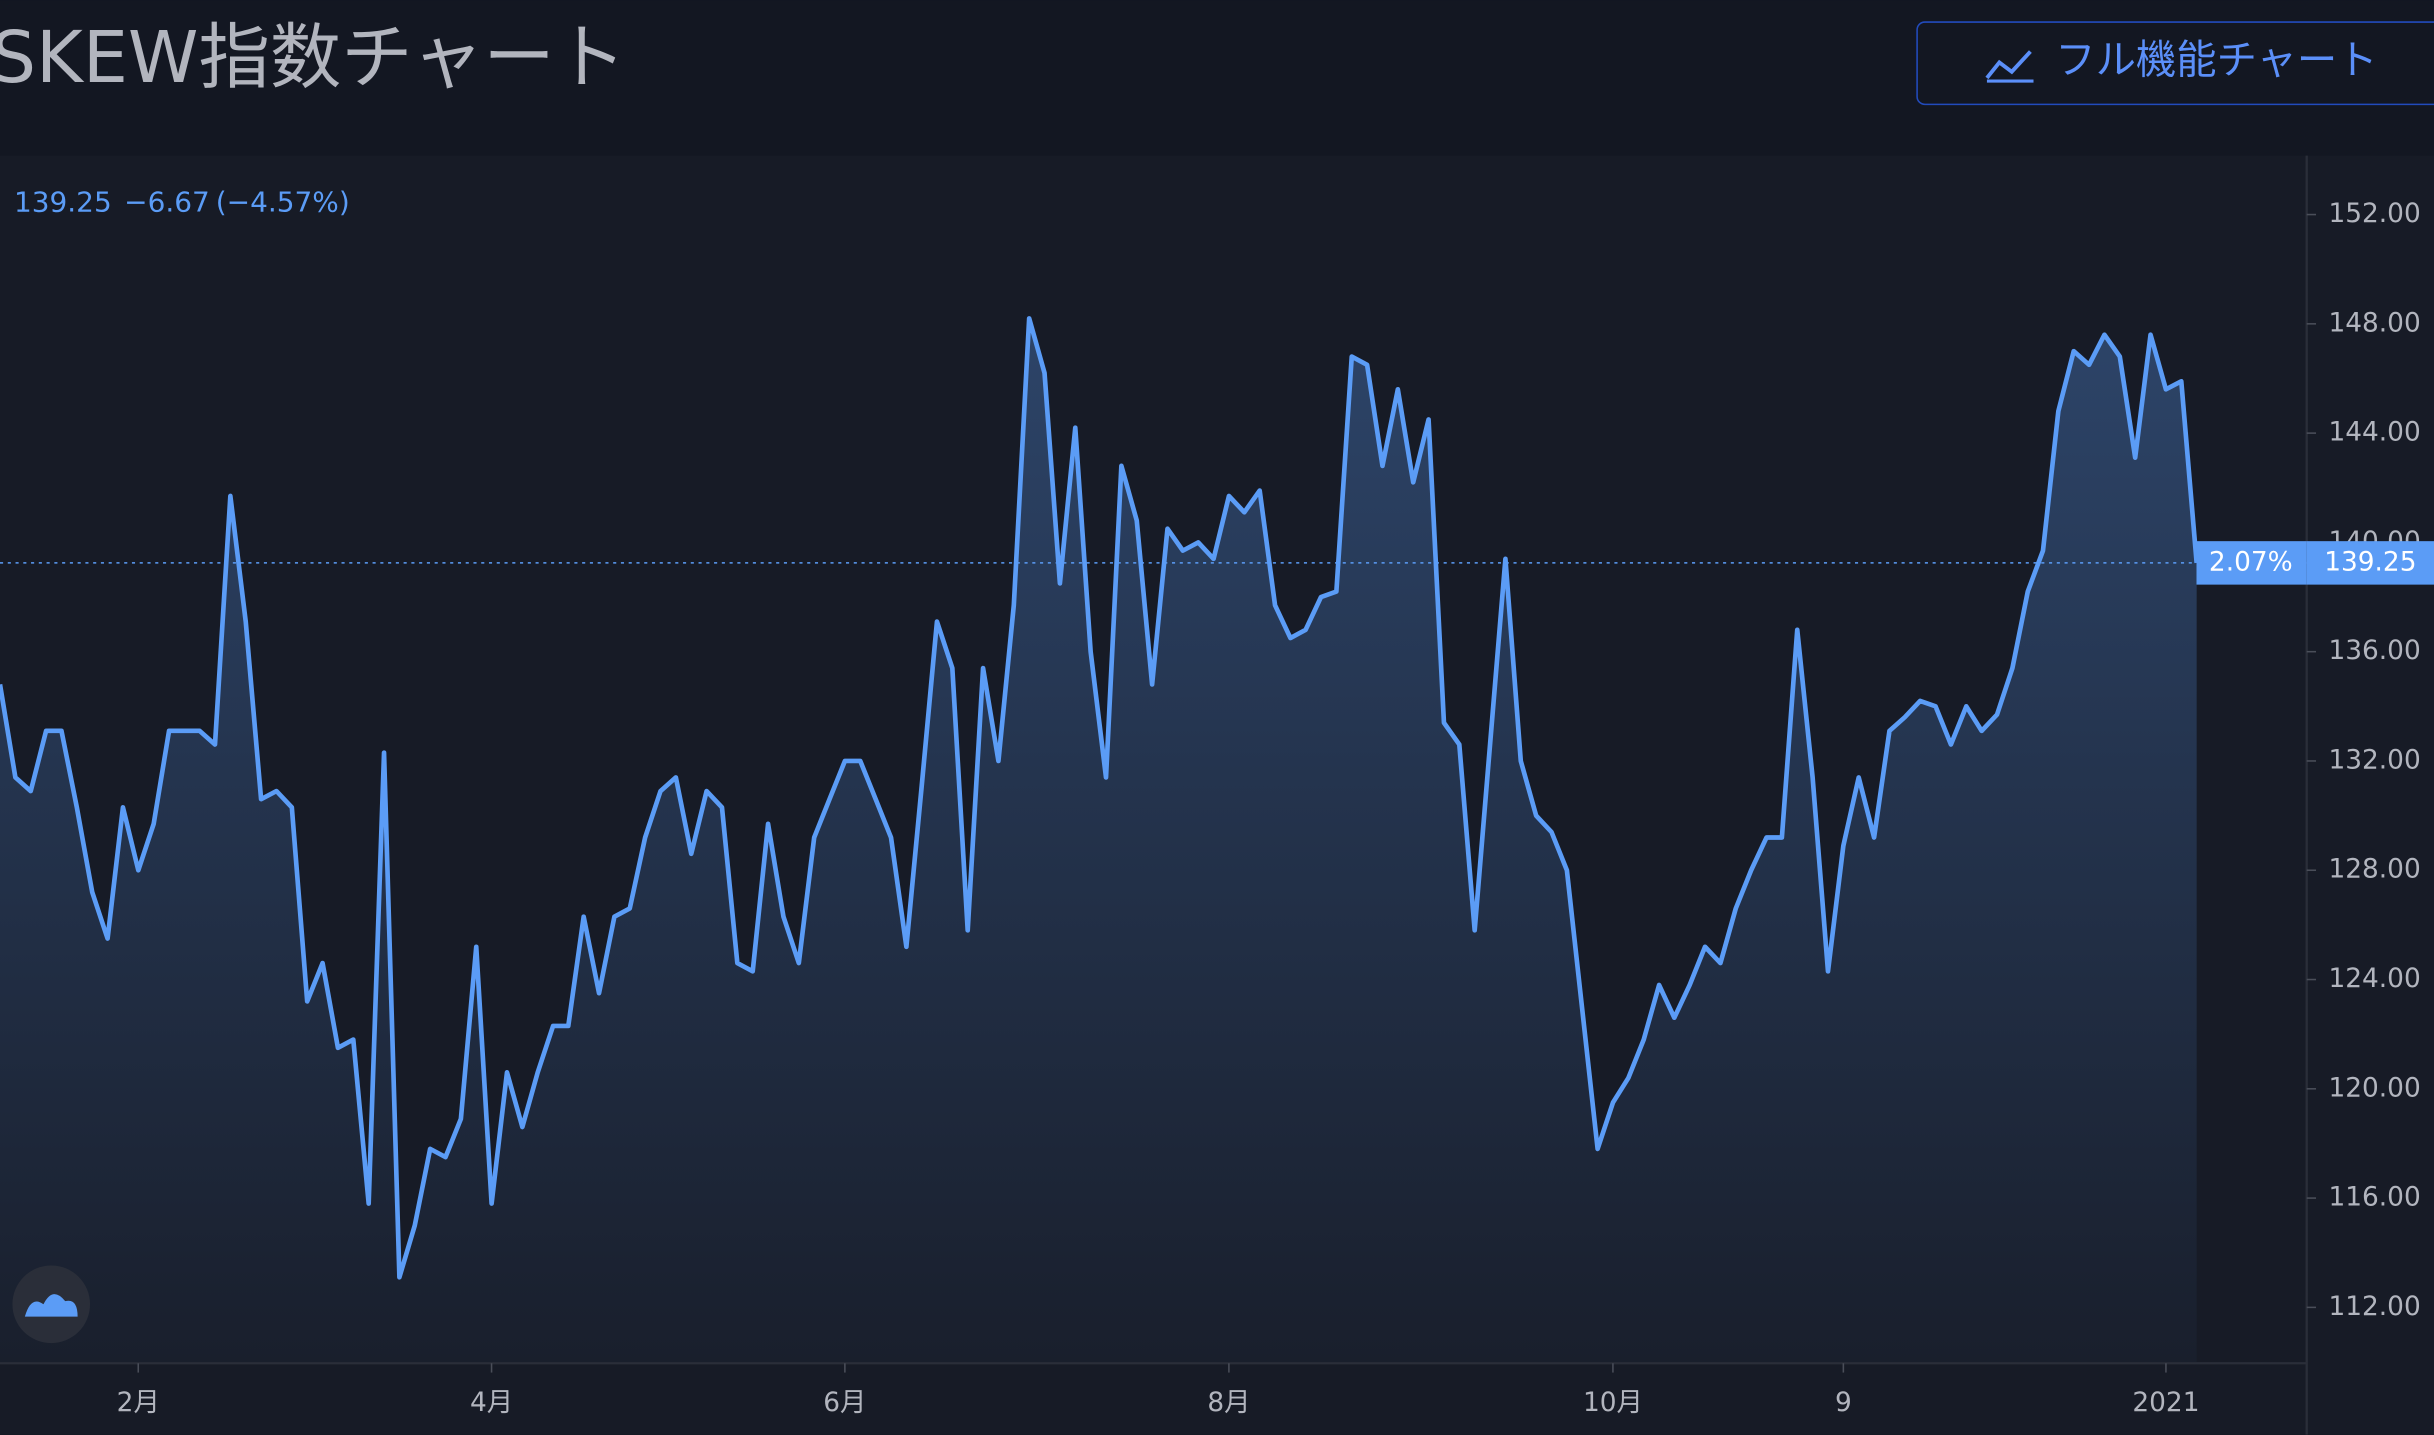  What do you see at coordinates (2374, 1198) in the screenshot?
I see `y-tick-label: 116.00` at bounding box center [2374, 1198].